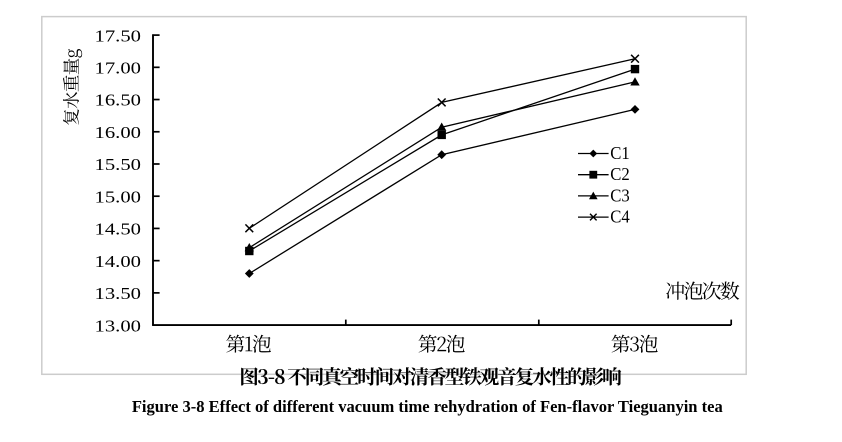 This screenshot has height=442, width=842. What do you see at coordinates (118, 196) in the screenshot?
I see `svg-text: 15.00` at bounding box center [118, 196].